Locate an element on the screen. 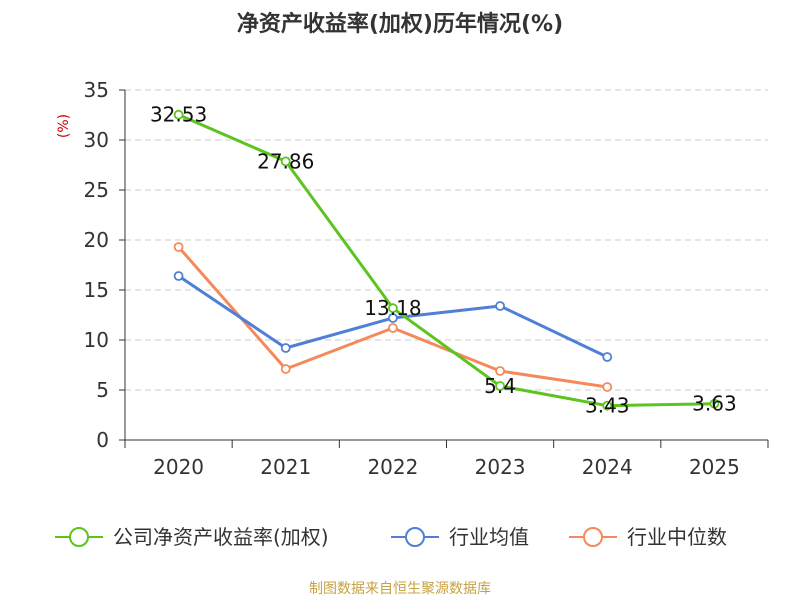 The height and width of the screenshot is (600, 800). x-tick-label: 2024 is located at coordinates (607, 467).